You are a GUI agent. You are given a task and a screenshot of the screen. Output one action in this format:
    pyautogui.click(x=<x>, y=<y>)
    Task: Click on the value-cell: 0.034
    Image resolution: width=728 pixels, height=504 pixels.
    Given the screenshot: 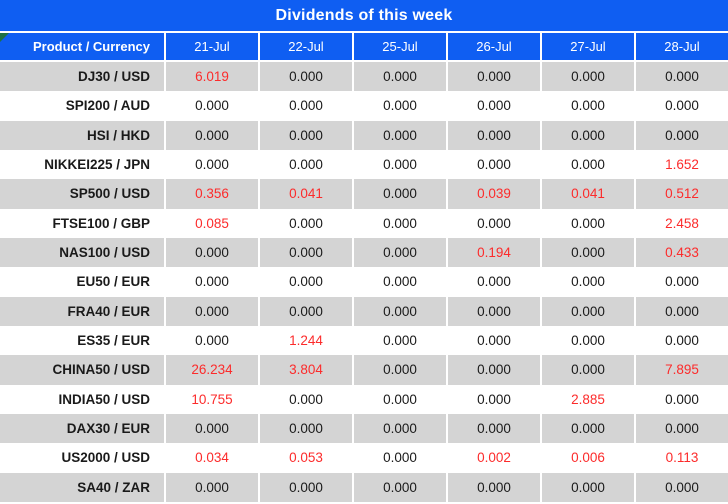 What is the action you would take?
    pyautogui.click(x=213, y=458)
    